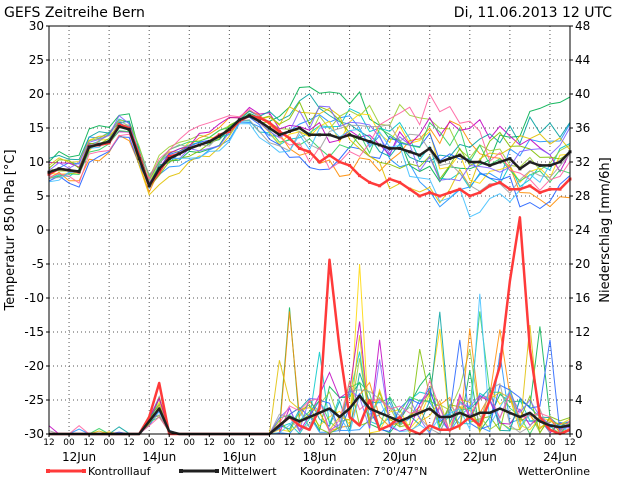 This screenshot has width=618, height=478. I want to click on x-day-label: 24Jun, so click(560, 457).